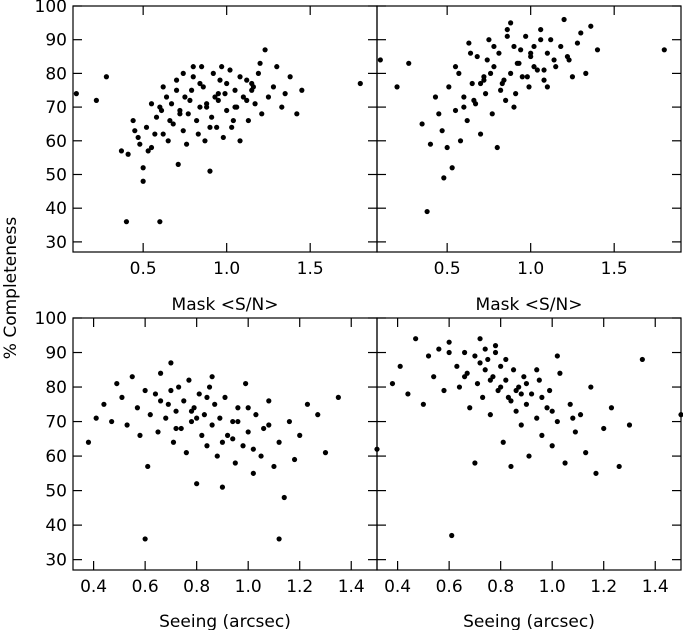 The image size is (683, 630). I want to click on shared-y-axis-label: % Completeness, so click(11, 288).